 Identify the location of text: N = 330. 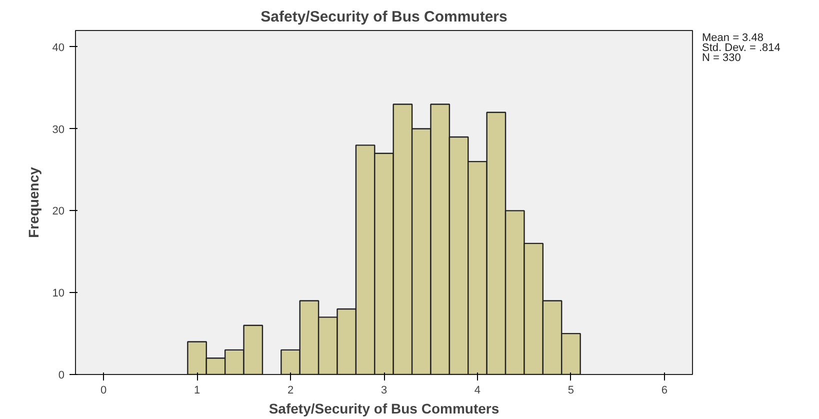
(722, 58).